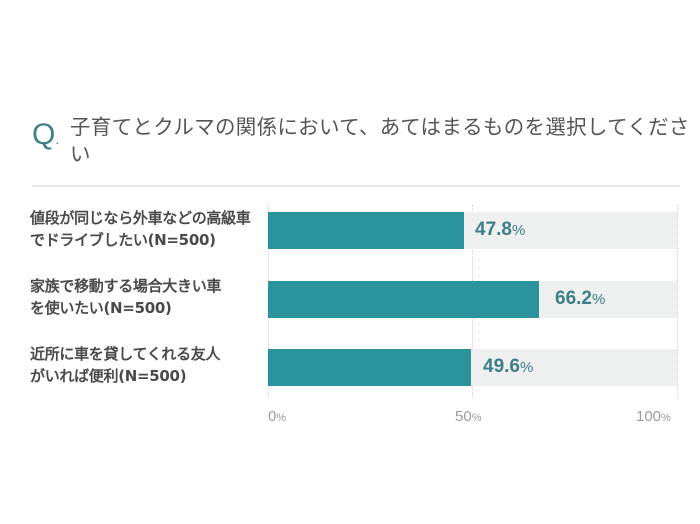 This screenshot has height=524, width=700. I want to click on category-label: 家族で移動する場合大きい車 を使いたい(N=500), so click(126, 297).